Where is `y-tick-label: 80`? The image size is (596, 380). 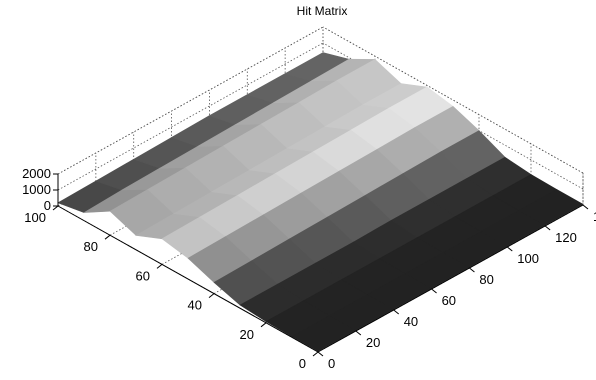 y-tick-label: 80 is located at coordinates (91, 246).